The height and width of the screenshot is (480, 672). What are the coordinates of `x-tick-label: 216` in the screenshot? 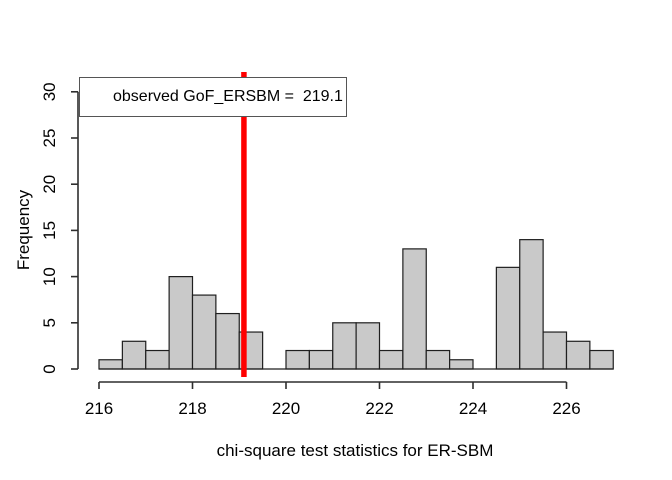 It's located at (99, 408).